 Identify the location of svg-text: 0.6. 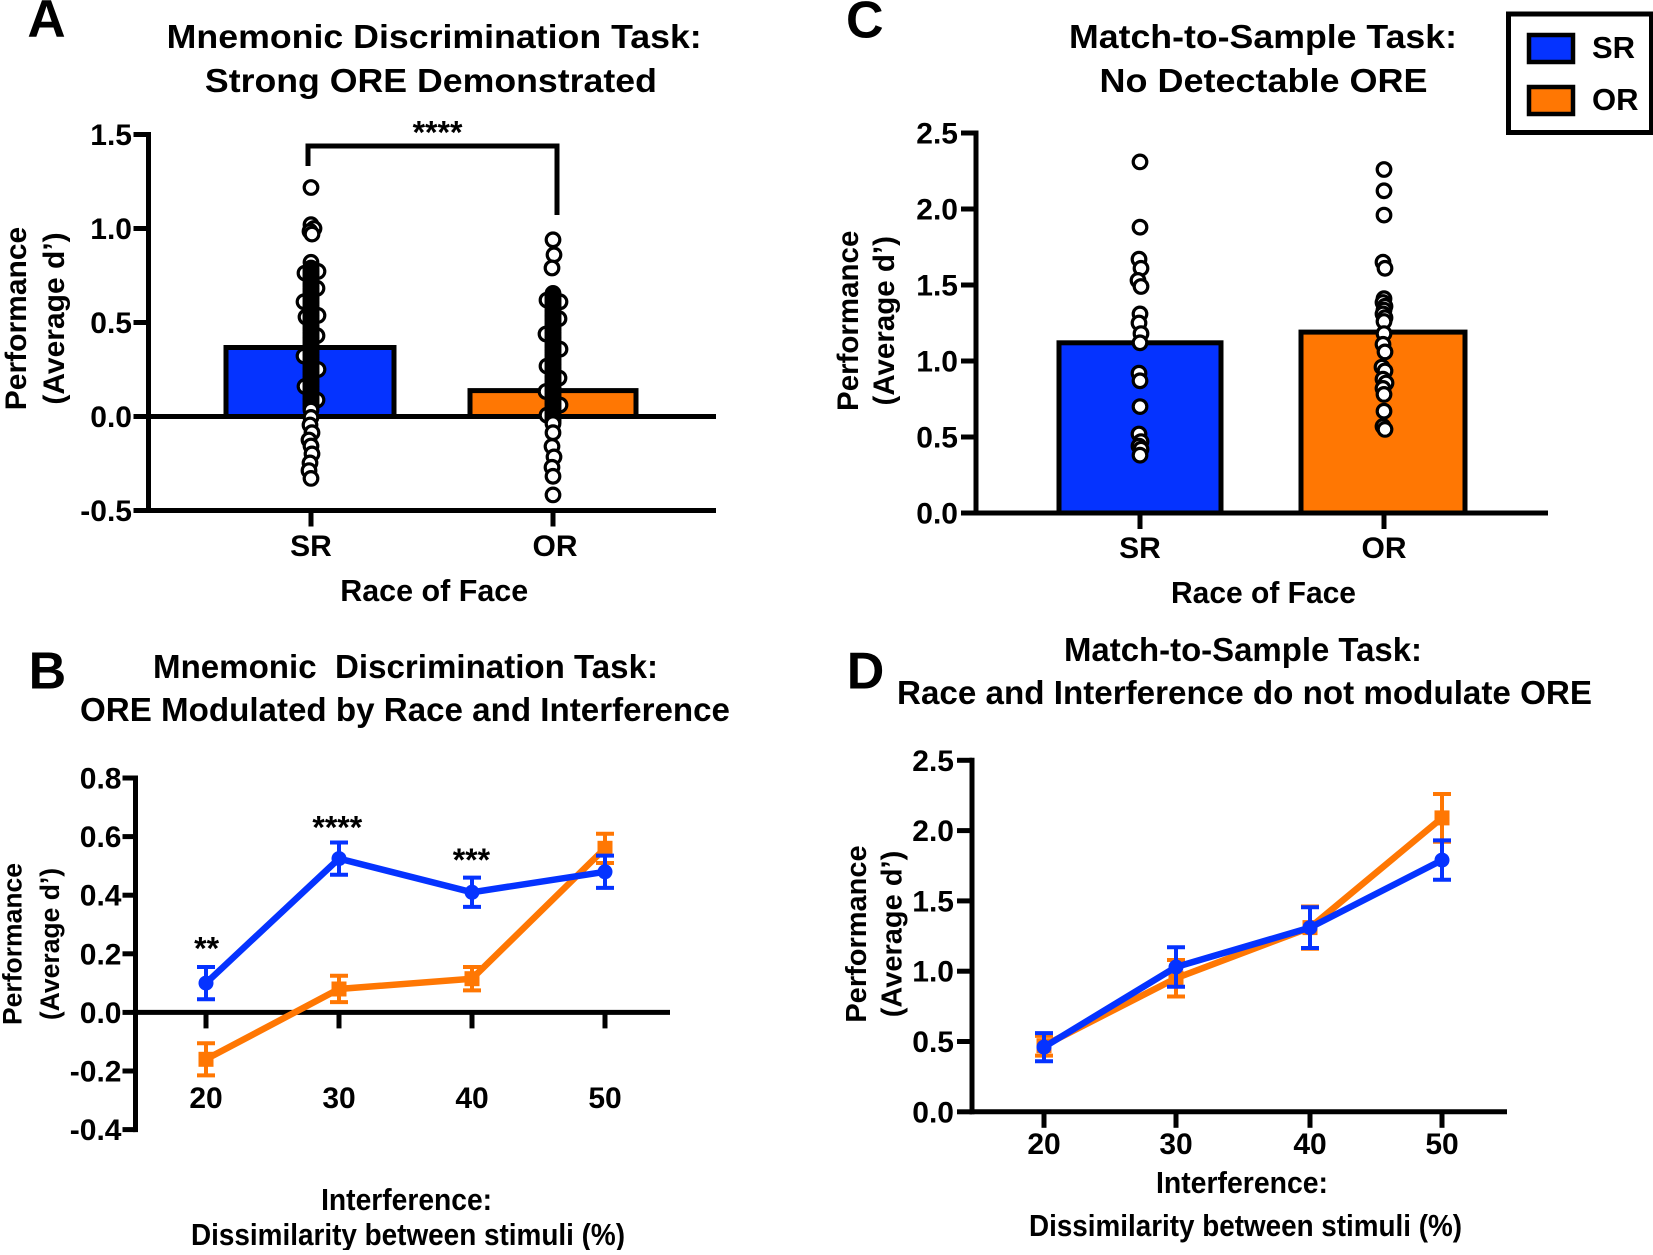
(101, 837).